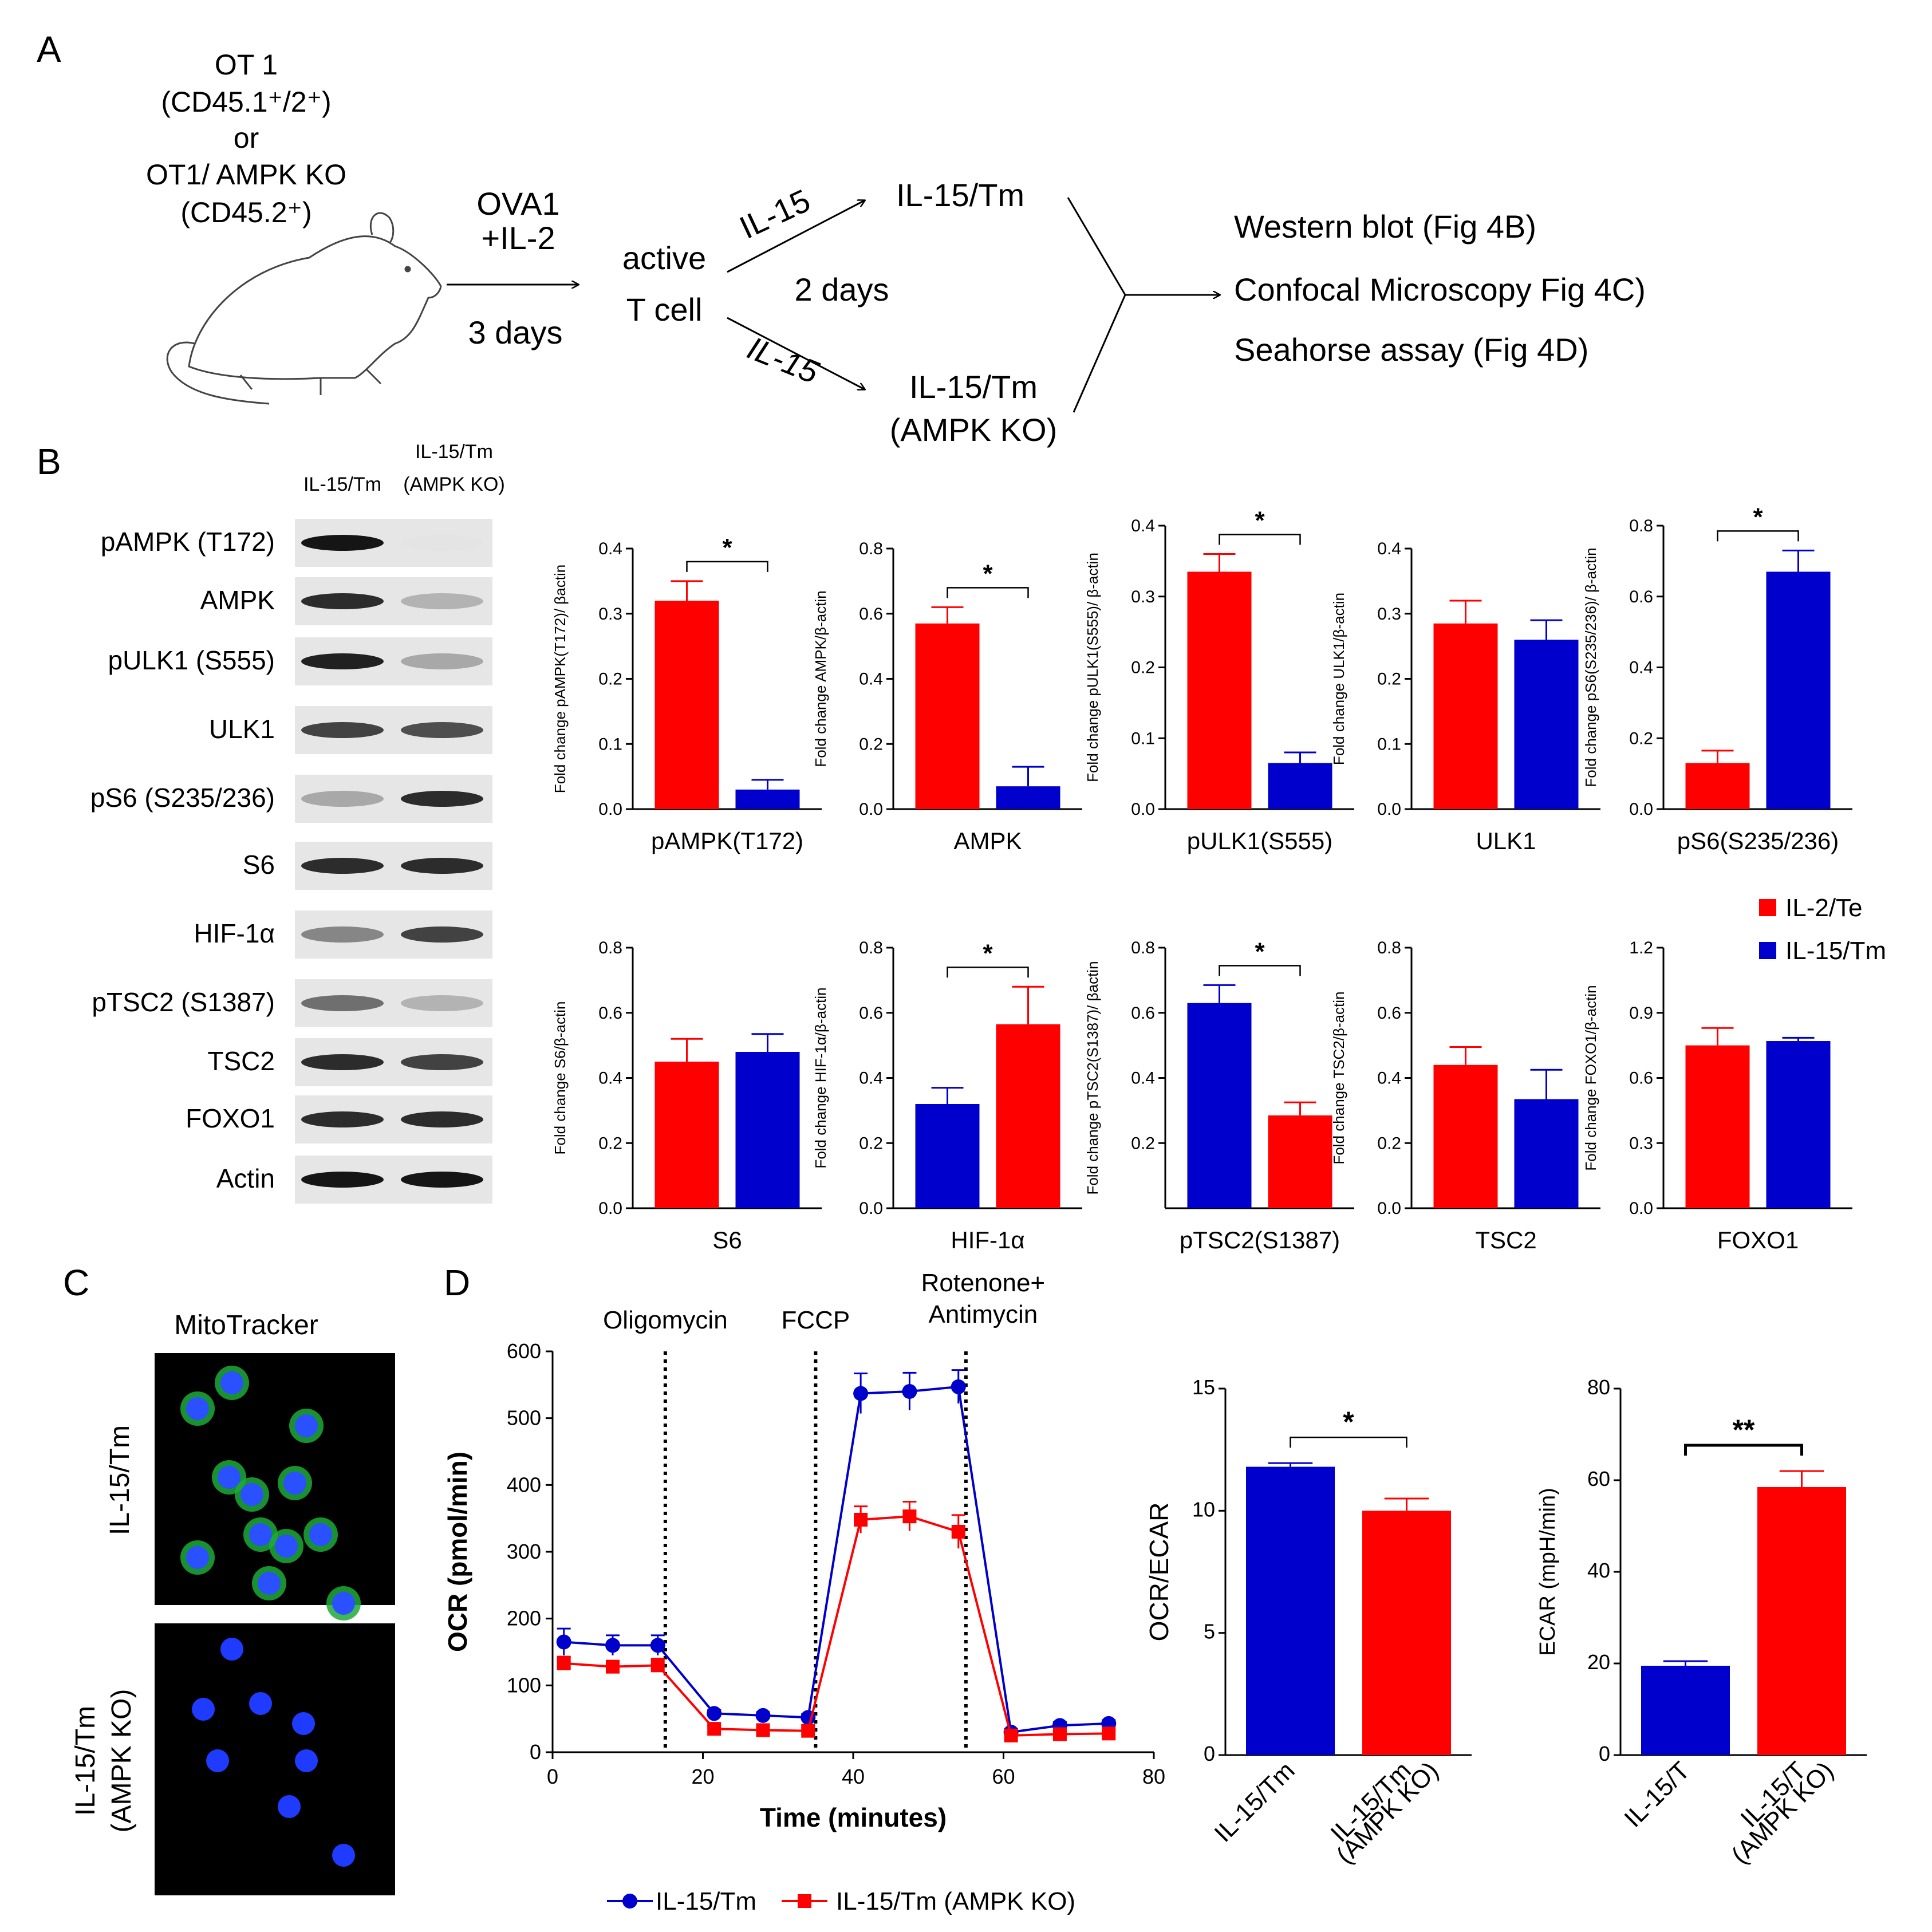  I want to click on mito-label-bottom-2: (AMPK KO), so click(122, 1761).